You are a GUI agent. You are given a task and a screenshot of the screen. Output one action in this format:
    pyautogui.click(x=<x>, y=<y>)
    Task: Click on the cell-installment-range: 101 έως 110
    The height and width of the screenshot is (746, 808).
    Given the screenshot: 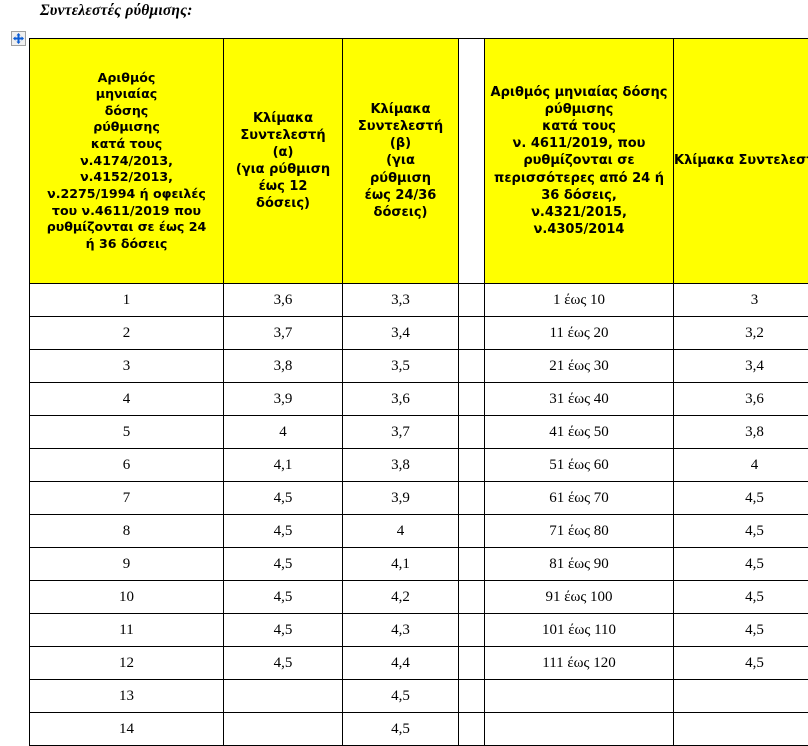 What is the action you would take?
    pyautogui.click(x=579, y=630)
    